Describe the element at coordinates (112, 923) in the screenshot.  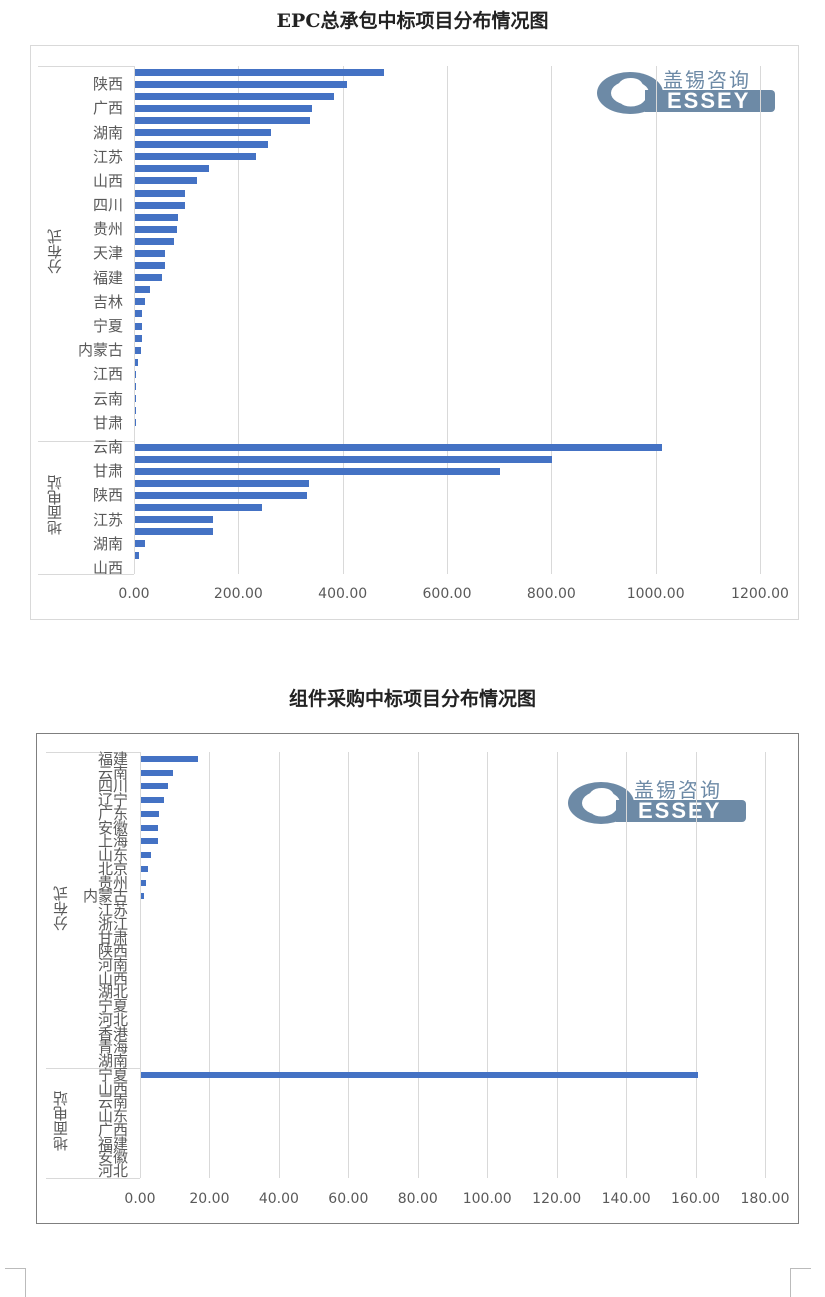
I see `category-label: 浙江` at that location.